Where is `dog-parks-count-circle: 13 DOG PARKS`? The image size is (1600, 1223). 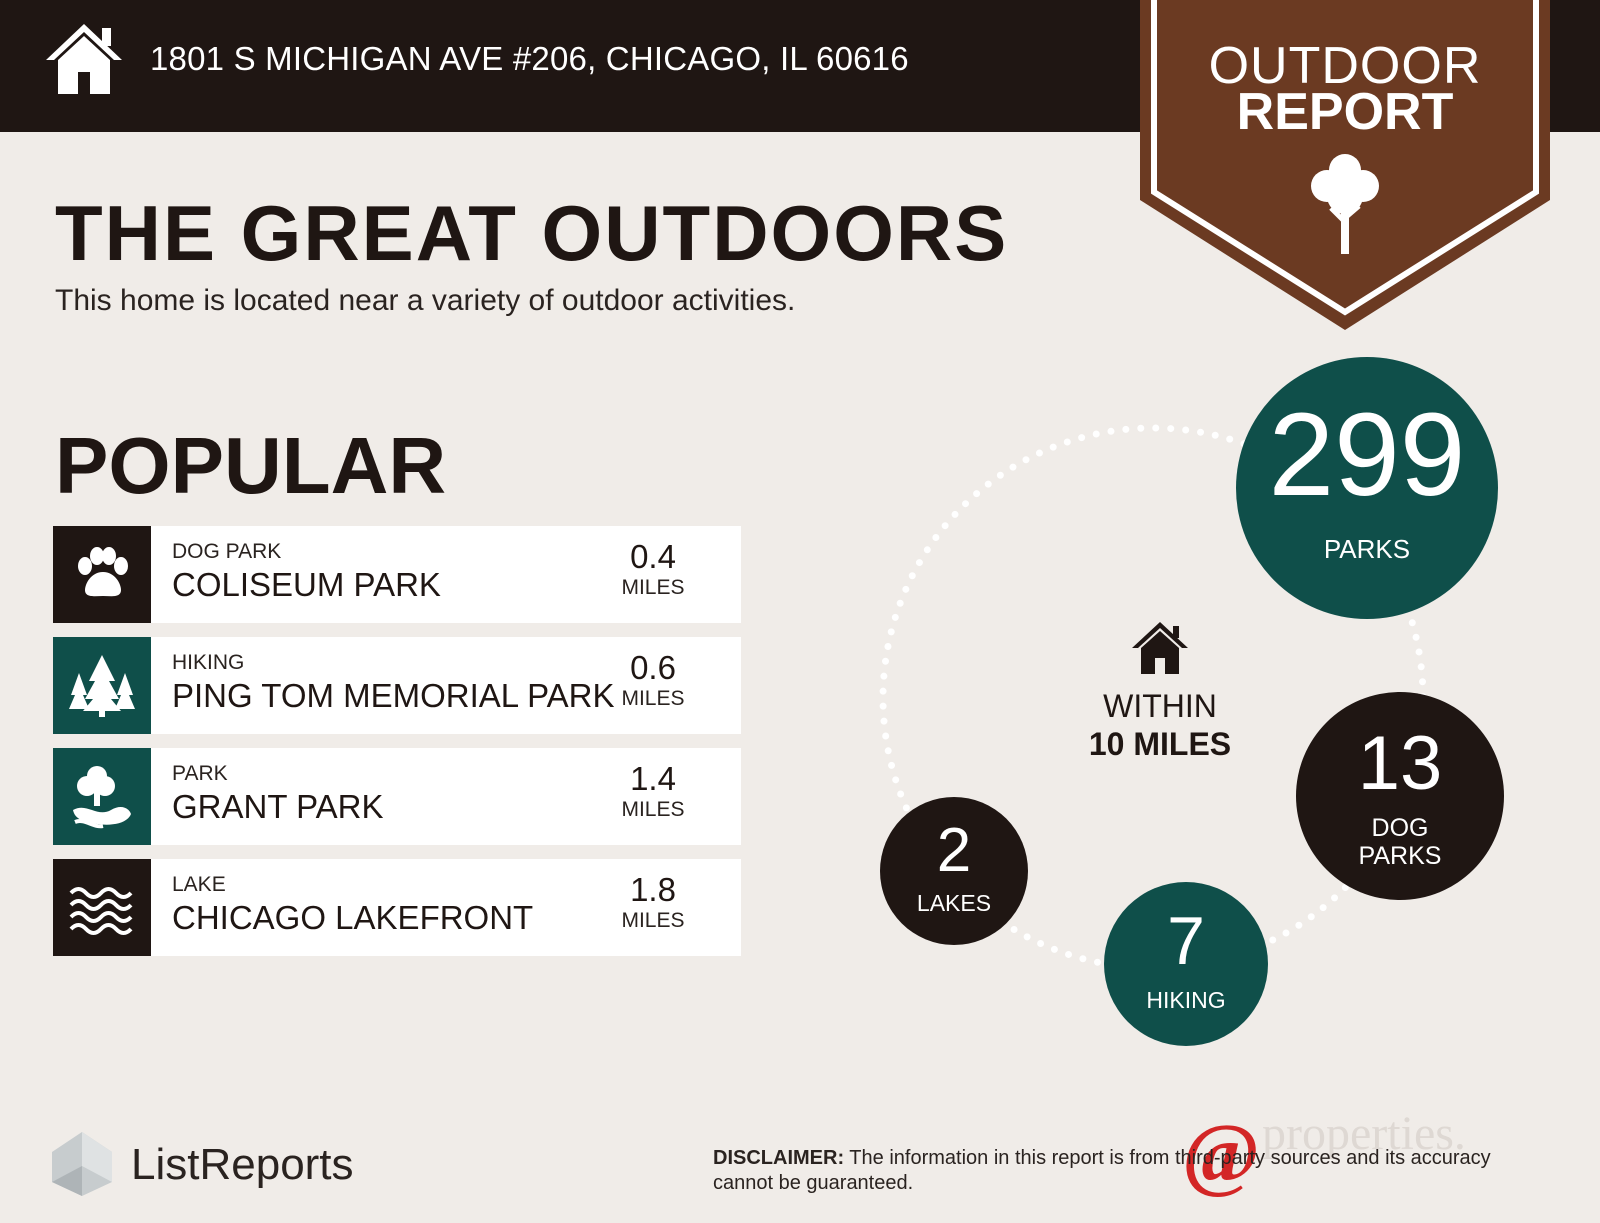
dog-parks-count-circle: 13 DOG PARKS is located at coordinates (1400, 796).